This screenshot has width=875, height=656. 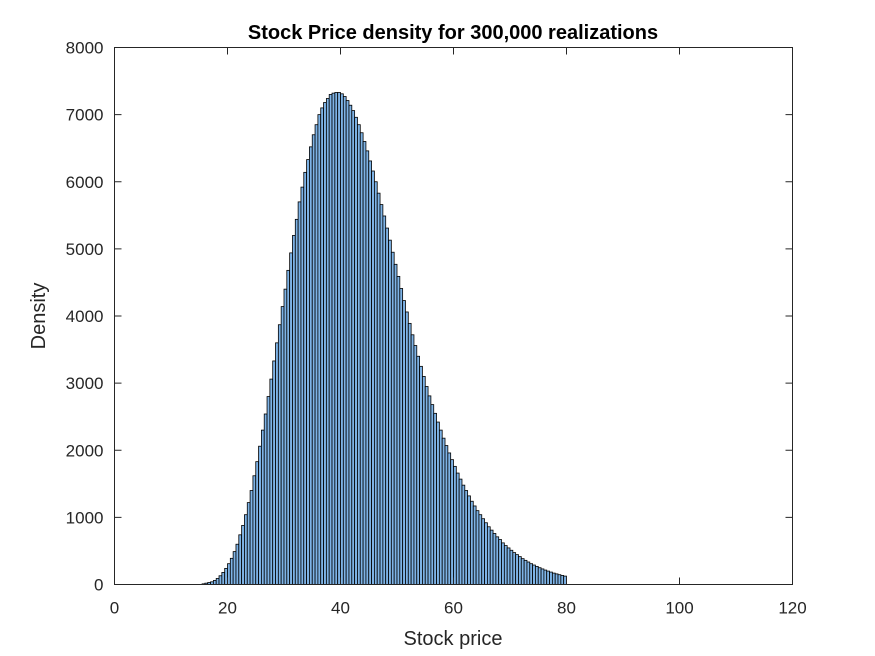 What do you see at coordinates (98, 585) in the screenshot?
I see `y-tick-label: 0` at bounding box center [98, 585].